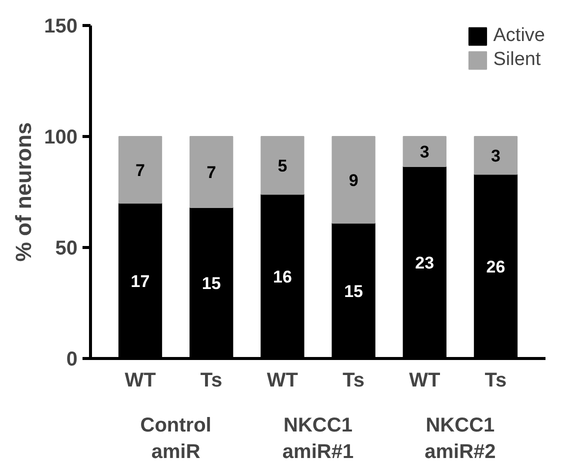 This screenshot has width=568, height=473. Describe the element at coordinates (318, 438) in the screenshot. I see `text: NKCC1 amiR#1` at that location.